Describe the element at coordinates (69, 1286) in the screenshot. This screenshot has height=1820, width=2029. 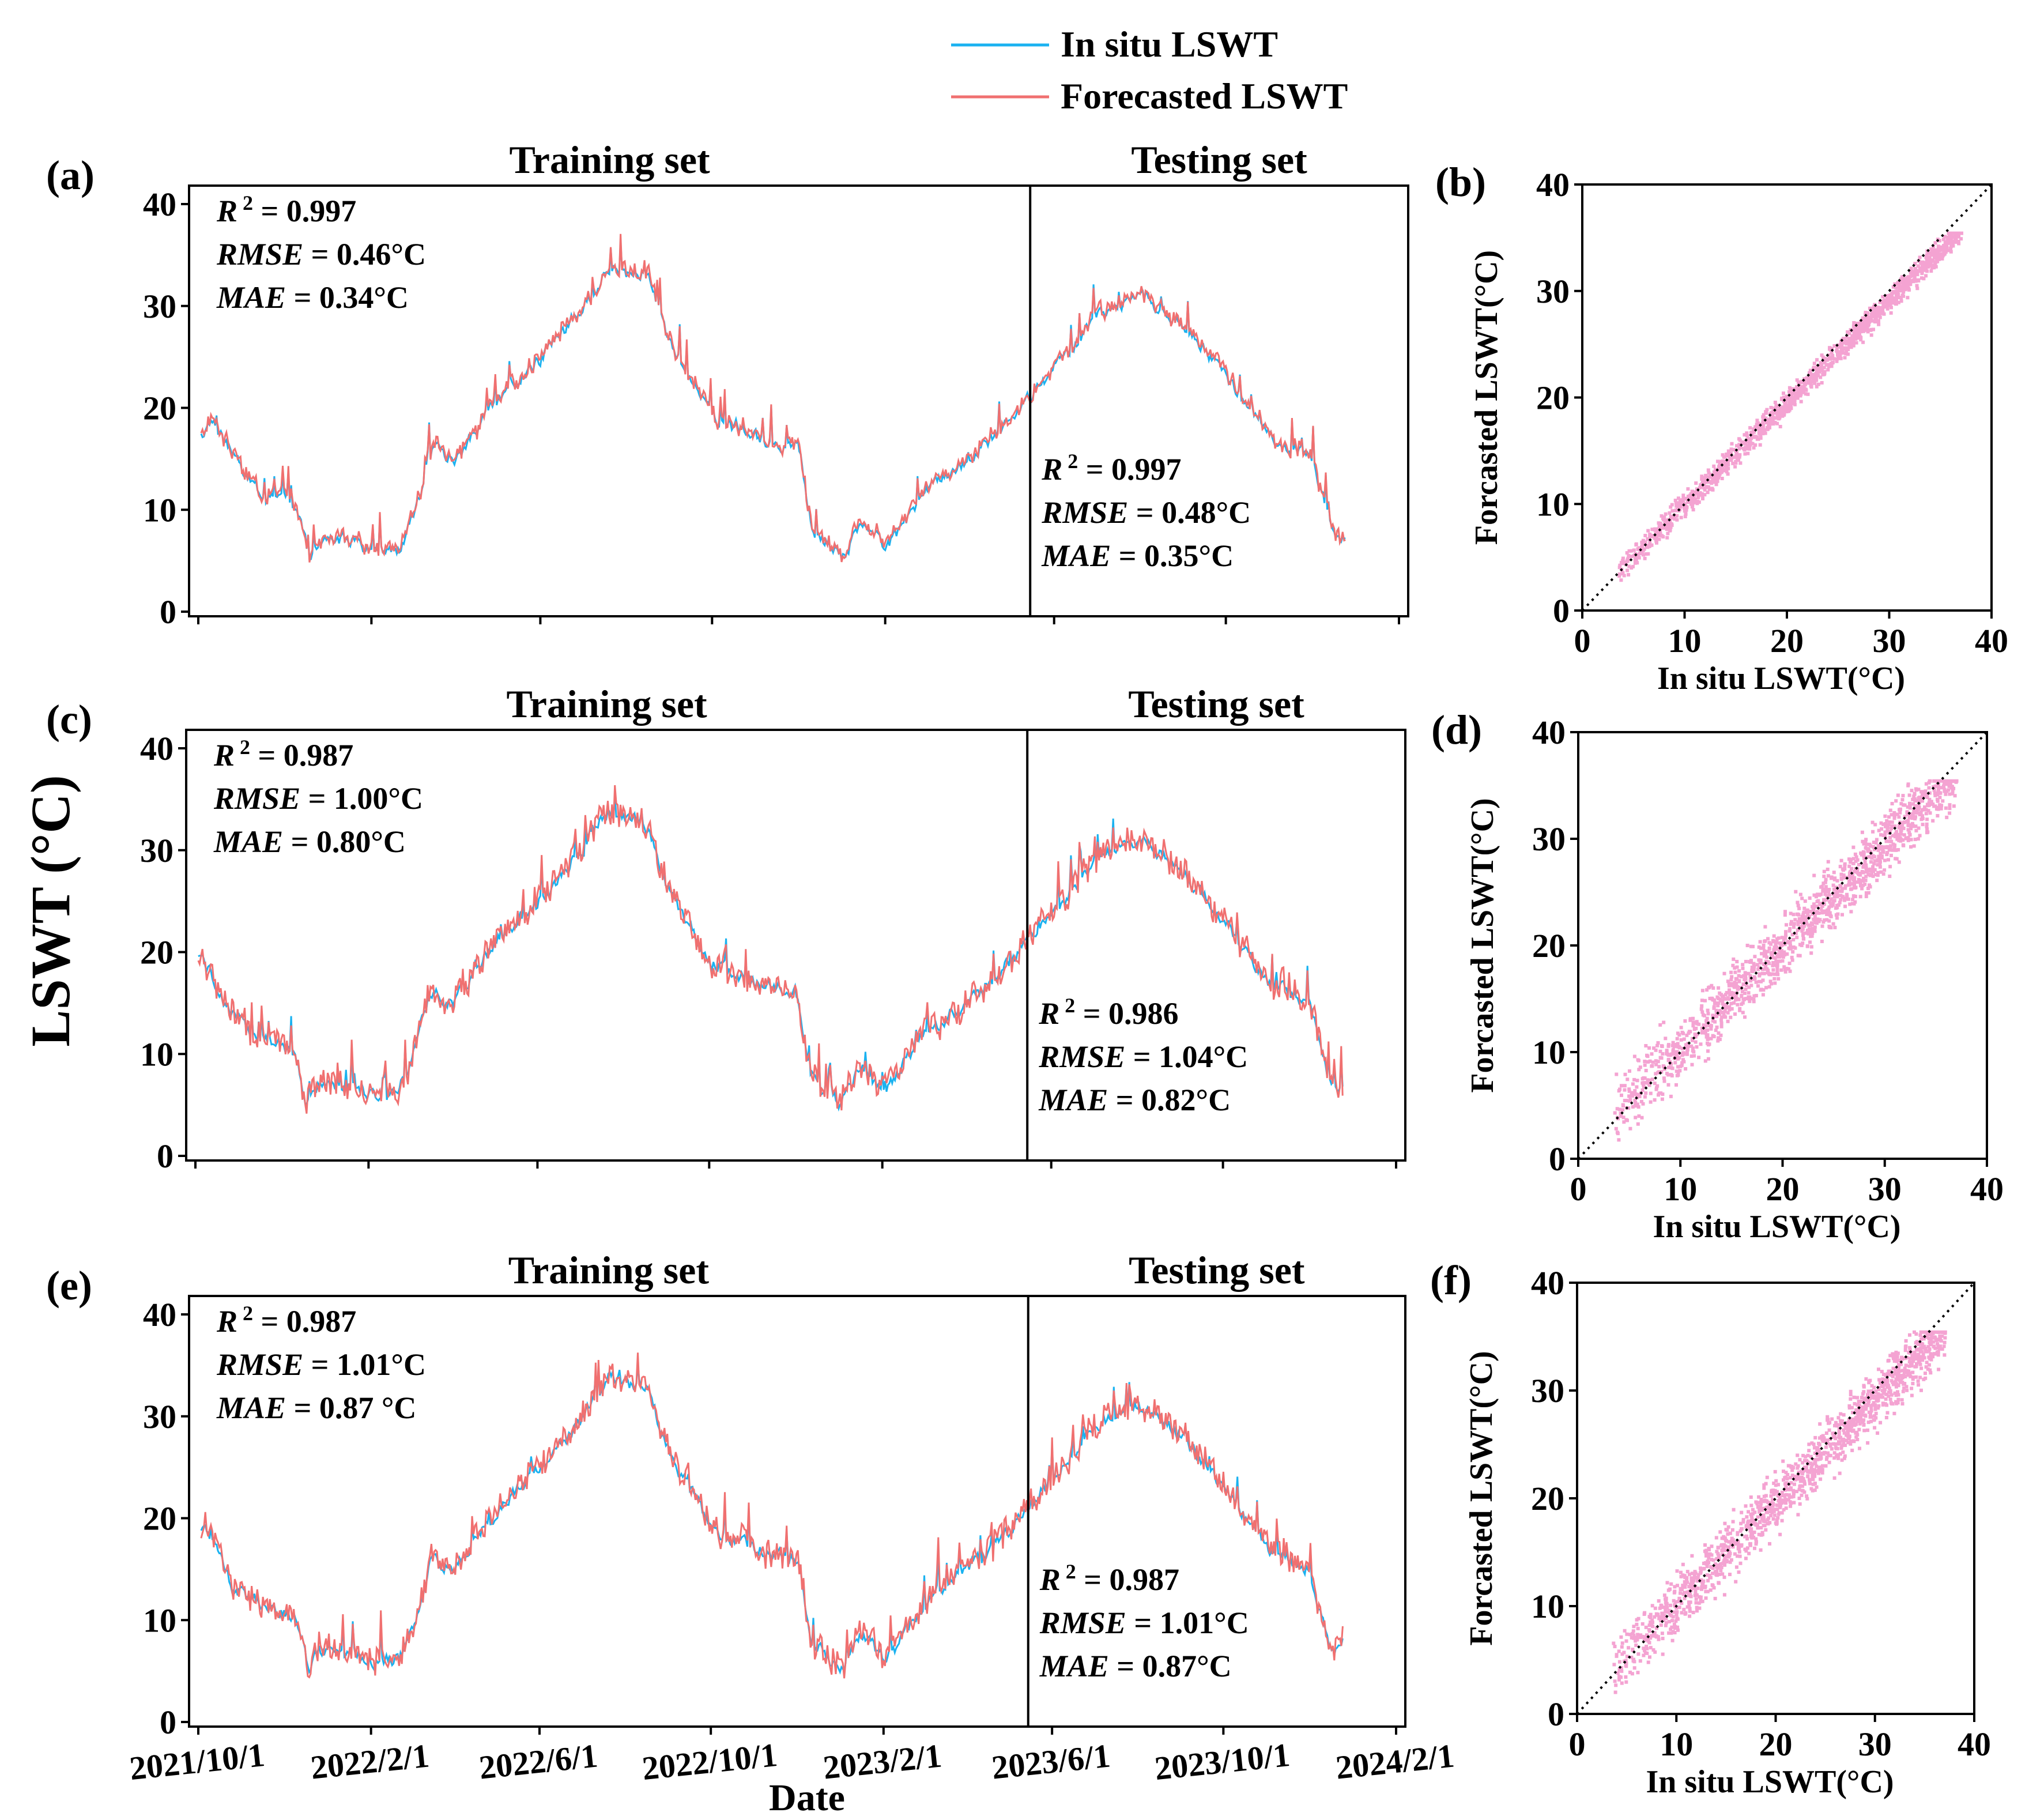
I see `panel-label: (e)` at that location.